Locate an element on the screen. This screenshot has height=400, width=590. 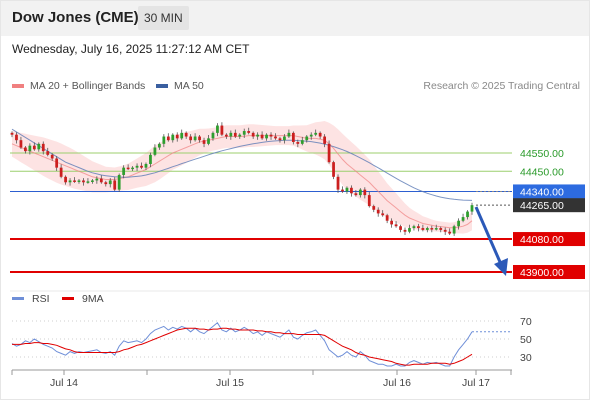
rsi-ma-swatch is located at coordinates (68, 298).